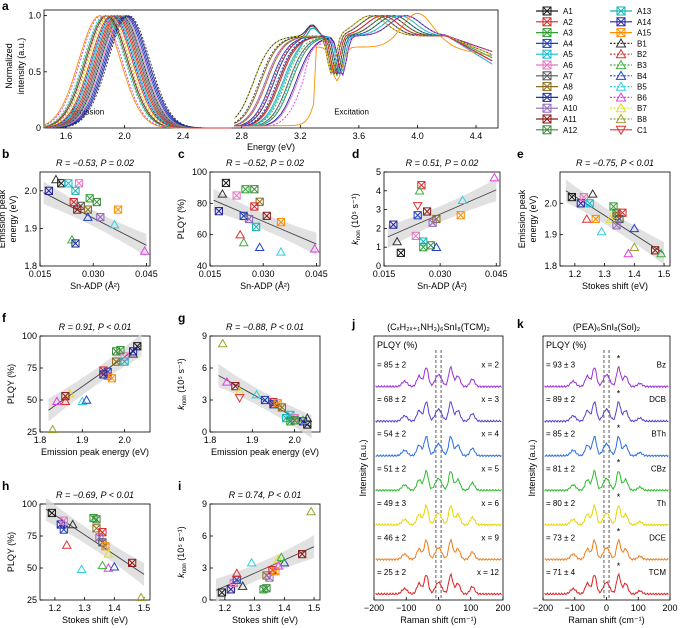 Image resolution: width=685 pixels, height=628 pixels. What do you see at coordinates (561, 468) in the screenshot?
I see `plqy-value-k-3: = 81 ± 2` at bounding box center [561, 468].